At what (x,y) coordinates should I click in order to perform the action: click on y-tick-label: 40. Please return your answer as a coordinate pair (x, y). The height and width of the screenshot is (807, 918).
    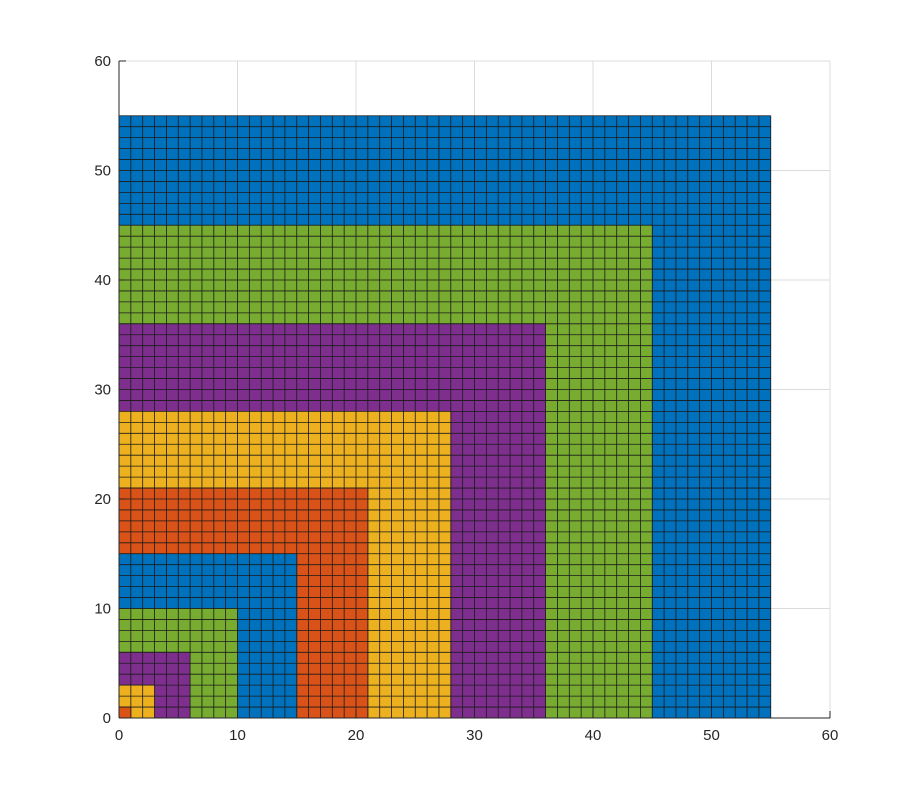
    Looking at the image, I should click on (102, 280).